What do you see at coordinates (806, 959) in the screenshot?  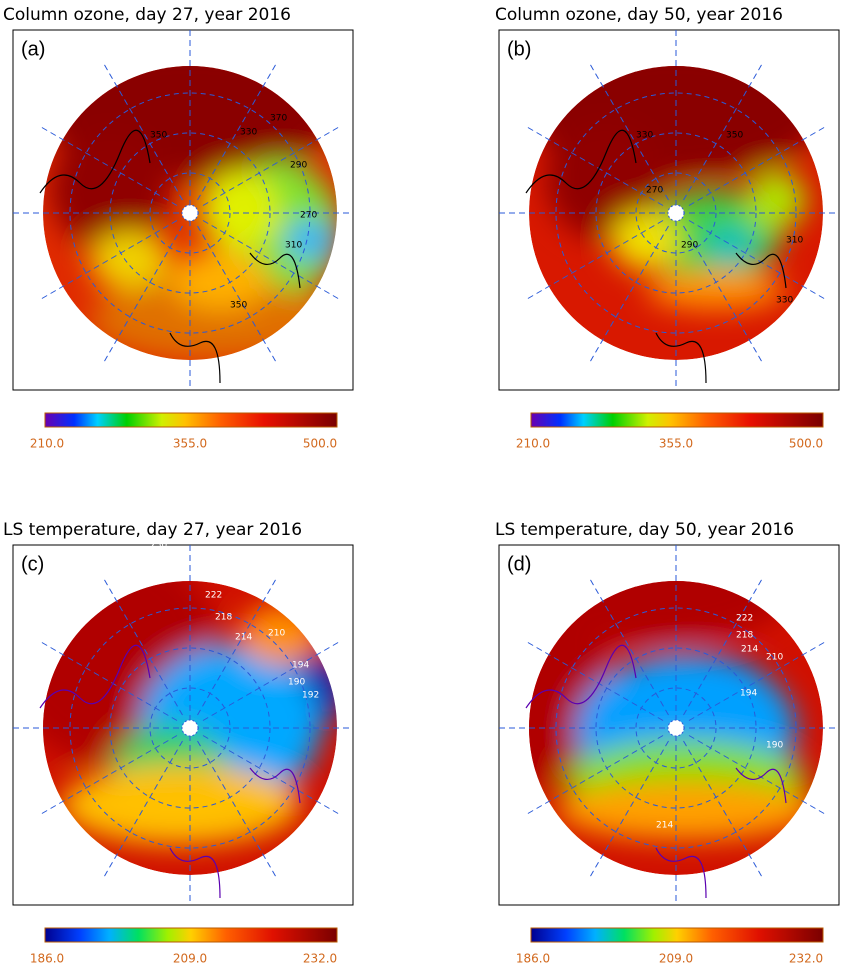 I see `colorbar-label: 232.0` at bounding box center [806, 959].